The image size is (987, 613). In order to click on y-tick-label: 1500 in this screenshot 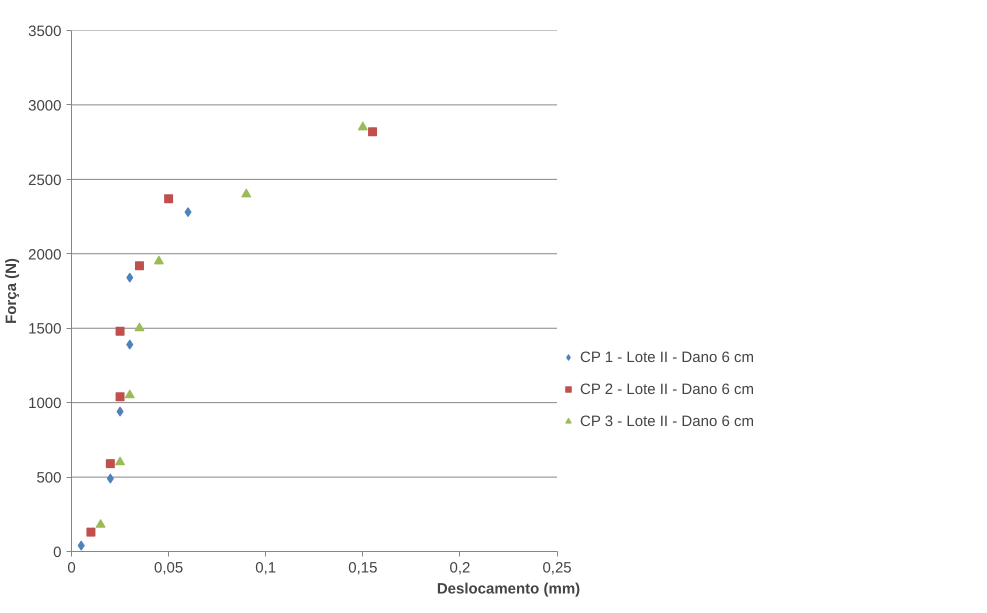, I will do `click(45, 329)`.